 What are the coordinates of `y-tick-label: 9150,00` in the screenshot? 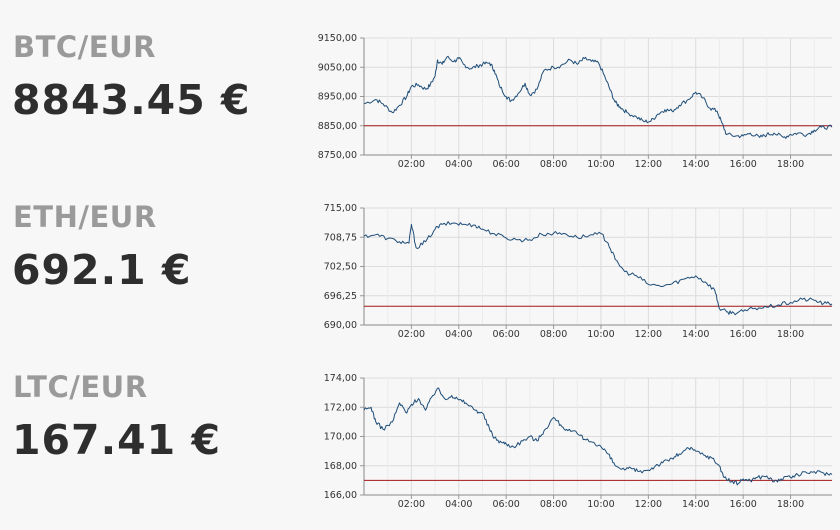 It's located at (337, 38).